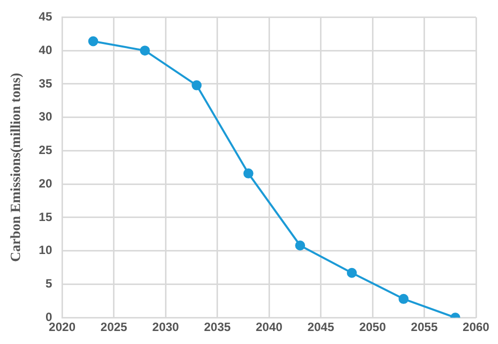 This screenshot has width=498, height=344. What do you see at coordinates (269, 327) in the screenshot?
I see `x-tick-label: 2040` at bounding box center [269, 327].